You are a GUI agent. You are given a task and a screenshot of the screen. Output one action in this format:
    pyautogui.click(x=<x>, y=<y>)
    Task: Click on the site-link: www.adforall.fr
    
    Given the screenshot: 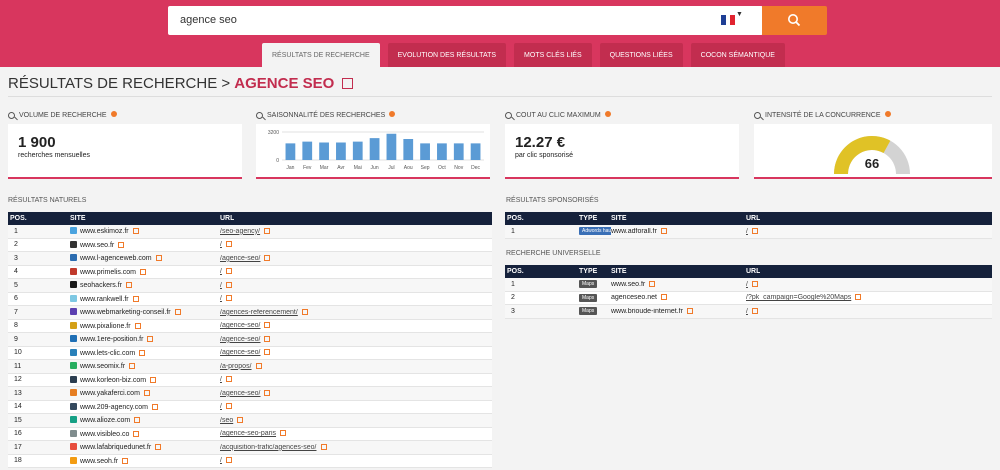 What is the action you would take?
    pyautogui.click(x=634, y=231)
    